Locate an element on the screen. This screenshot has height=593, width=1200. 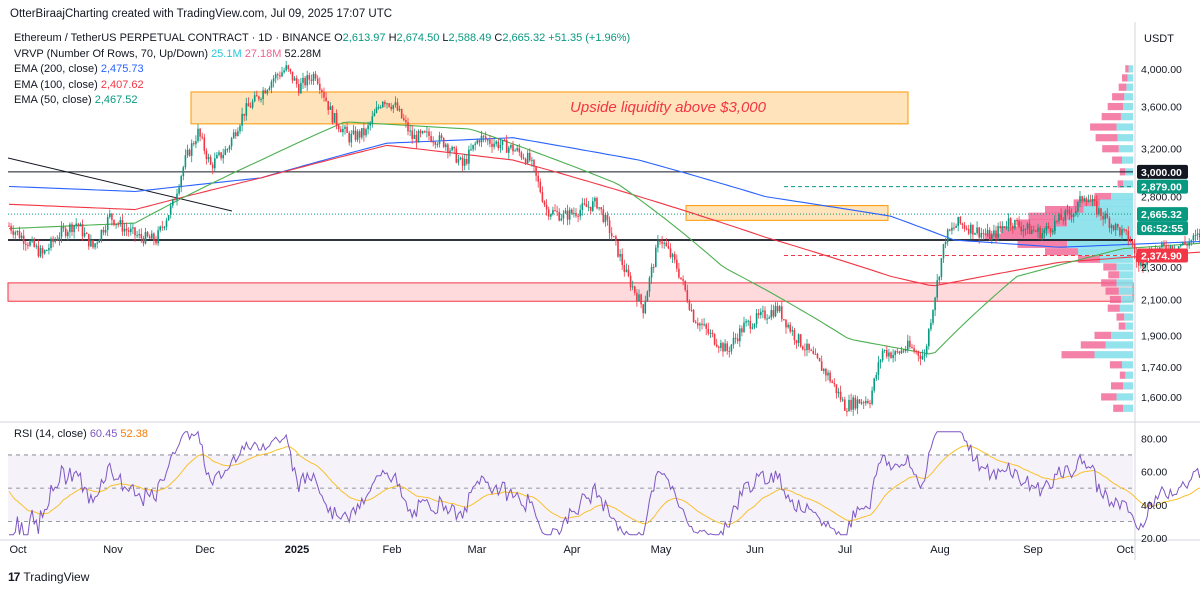
tradingview-footer: 17 TradingView is located at coordinates (48, 577).